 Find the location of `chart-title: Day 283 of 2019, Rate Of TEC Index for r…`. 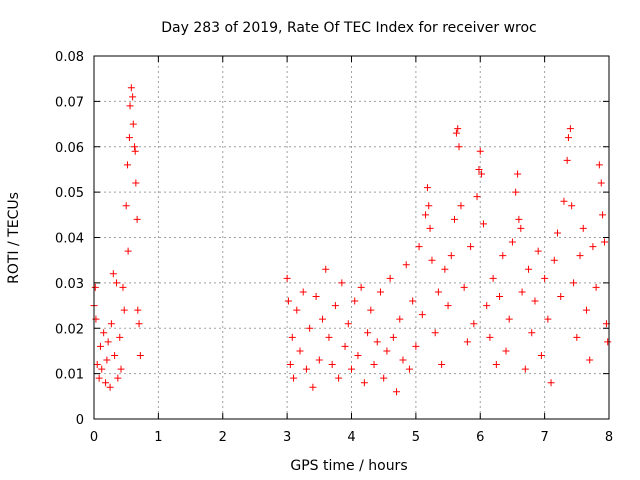

chart-title: Day 283 of 2019, Rate Of TEC Index for r… is located at coordinates (349, 28).